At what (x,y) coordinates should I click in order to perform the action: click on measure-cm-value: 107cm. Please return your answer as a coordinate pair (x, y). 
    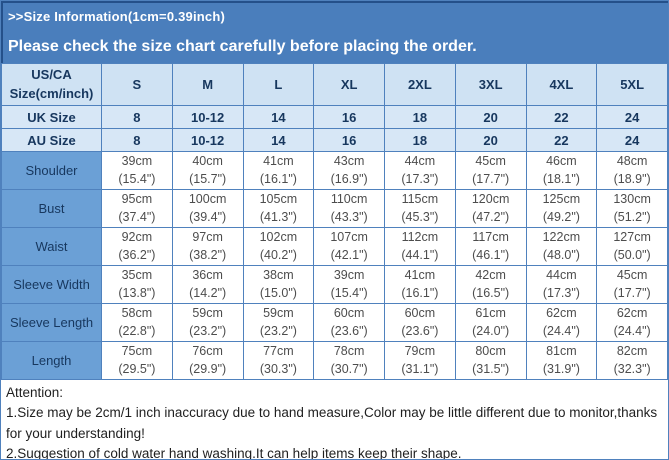
    Looking at the image, I should click on (349, 237).